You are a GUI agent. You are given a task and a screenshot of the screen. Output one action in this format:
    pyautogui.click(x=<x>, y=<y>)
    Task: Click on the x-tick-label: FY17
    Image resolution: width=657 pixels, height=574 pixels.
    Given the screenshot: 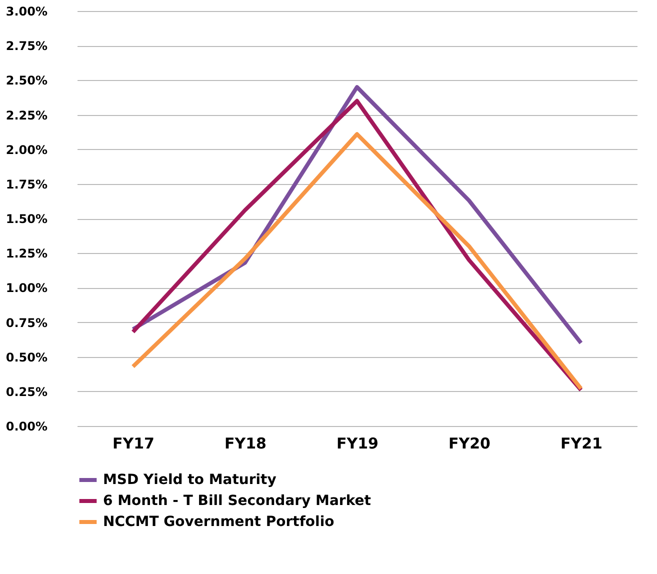 What is the action you would take?
    pyautogui.click(x=133, y=443)
    